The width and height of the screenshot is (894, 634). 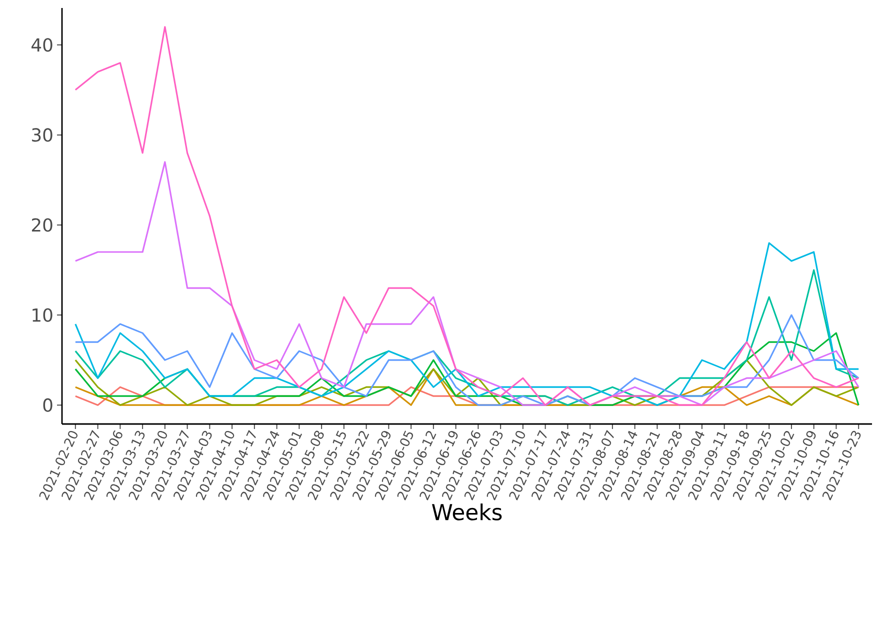 What do you see at coordinates (42, 135) in the screenshot?
I see `y-tick-label: 30` at bounding box center [42, 135].